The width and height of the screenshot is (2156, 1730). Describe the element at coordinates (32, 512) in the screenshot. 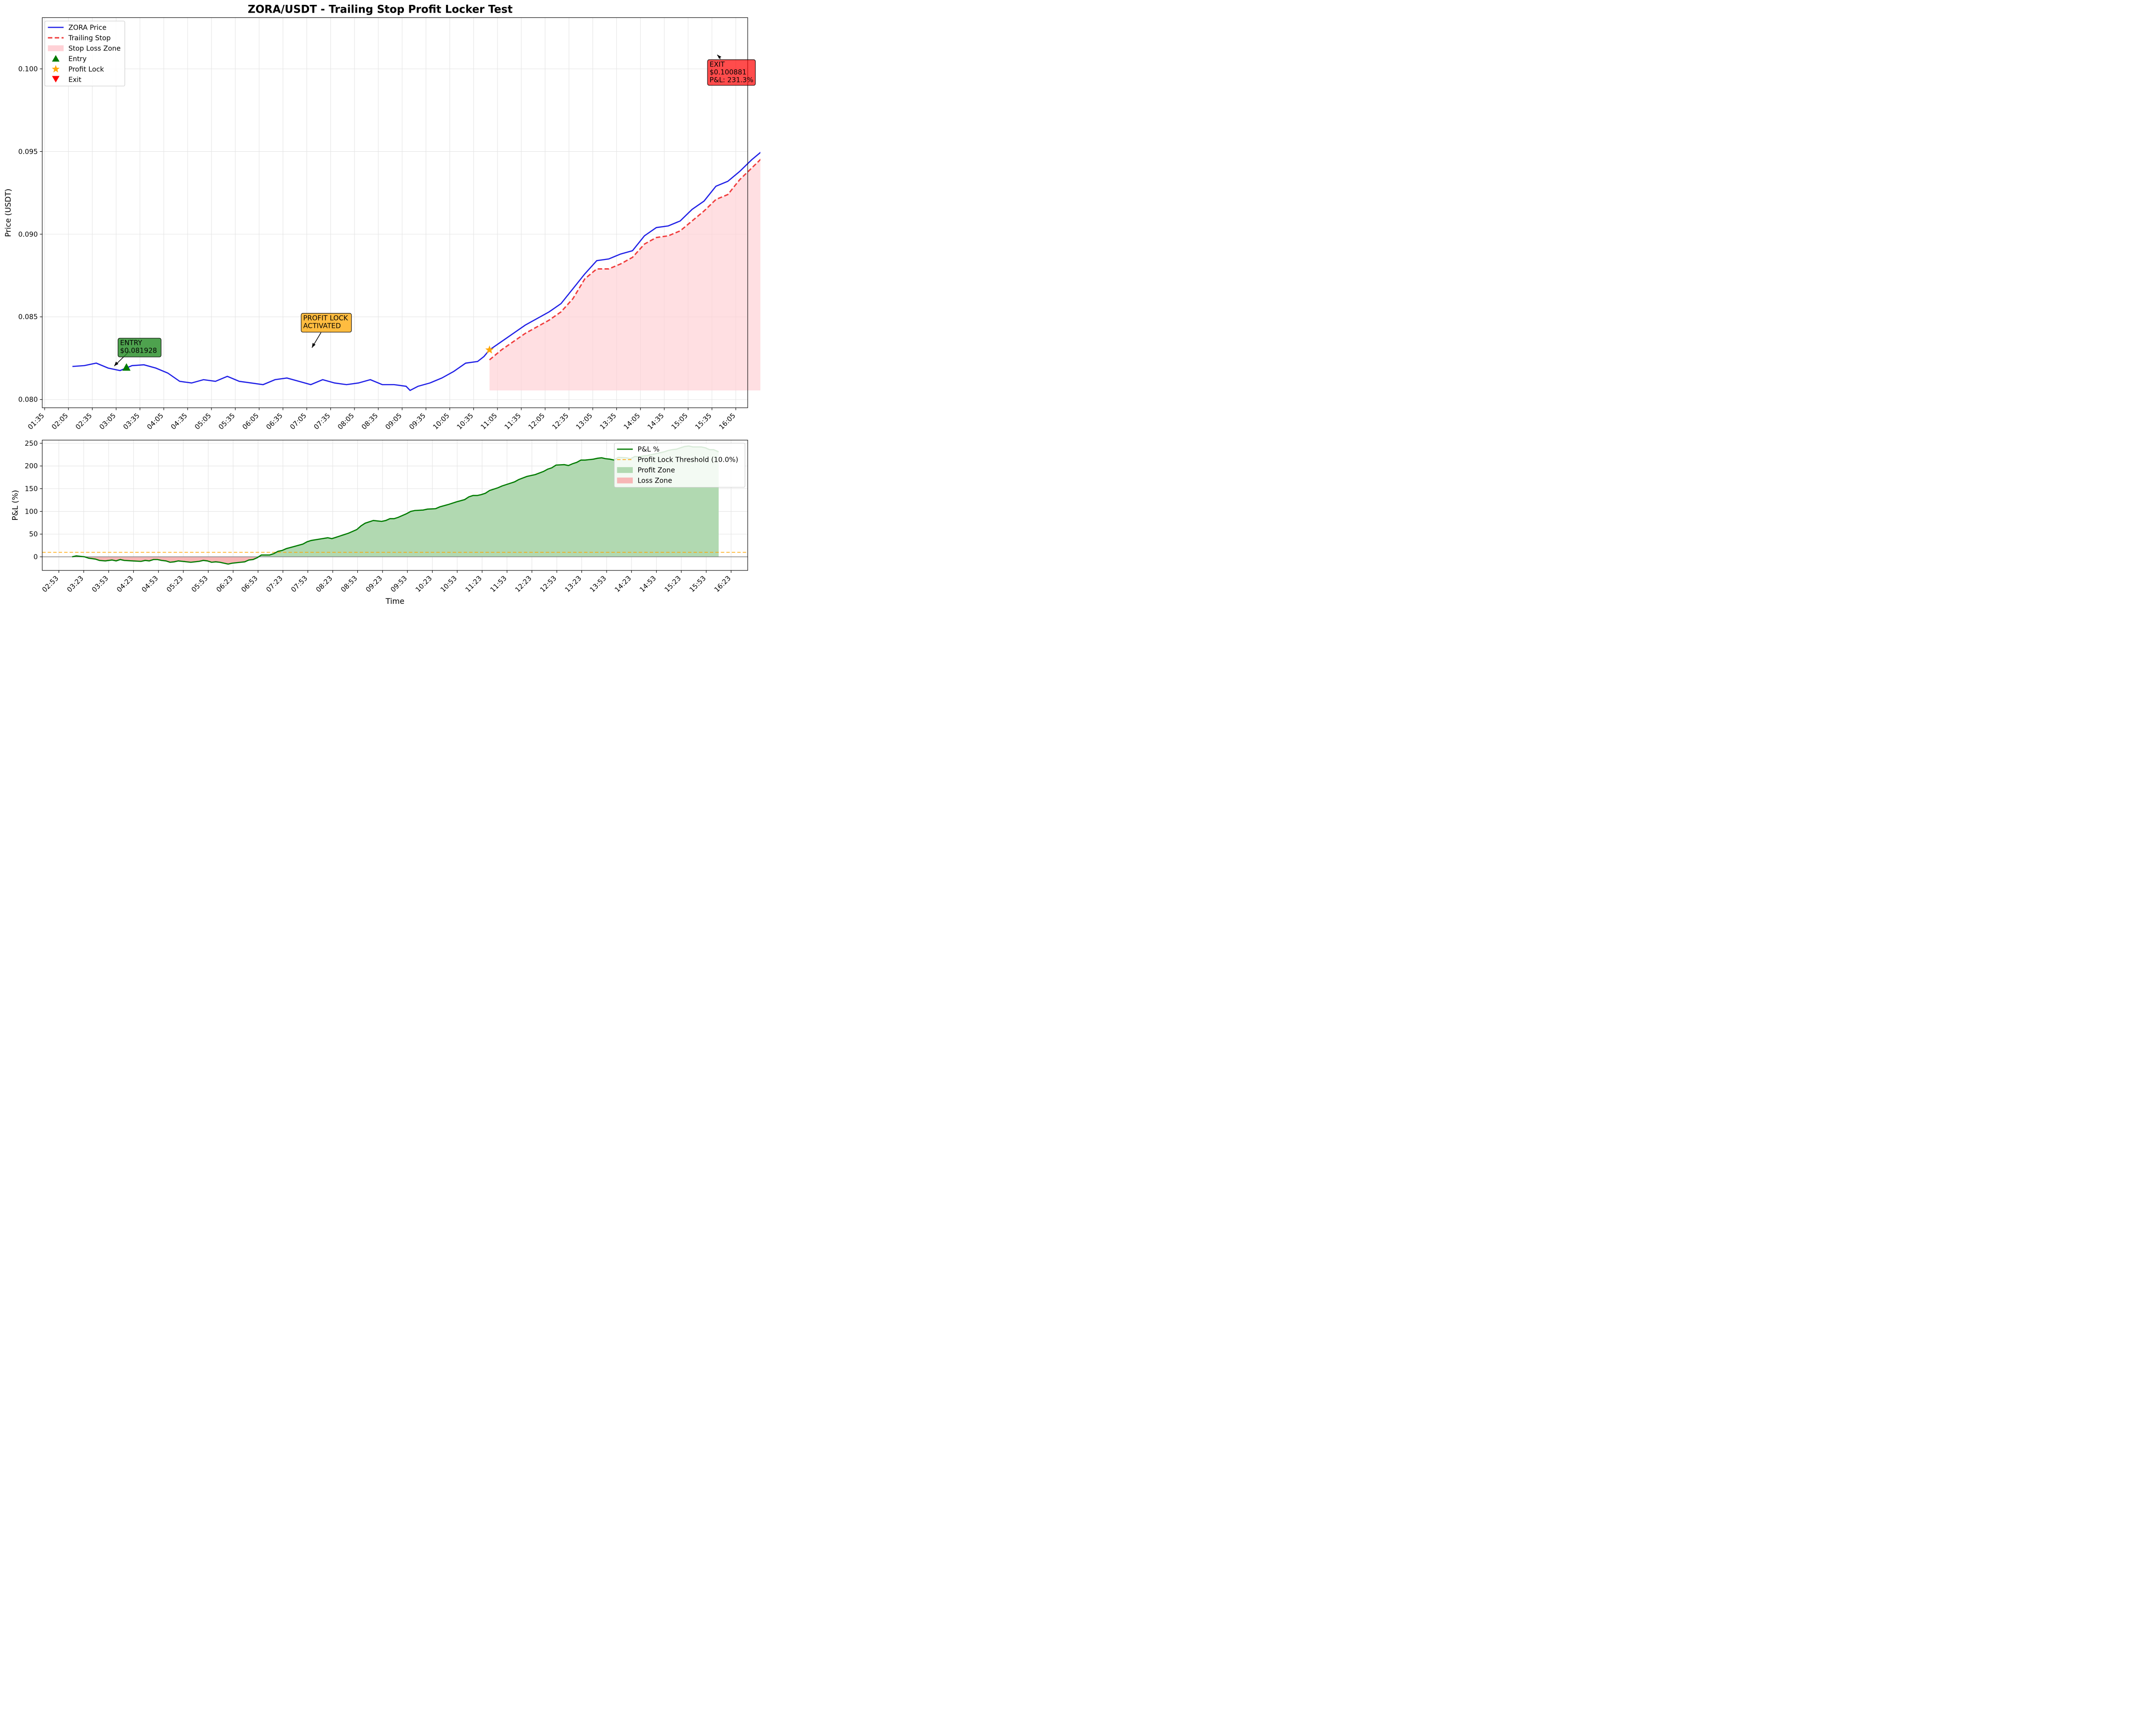

I see `pnl-y-tick-label: 100` at that location.